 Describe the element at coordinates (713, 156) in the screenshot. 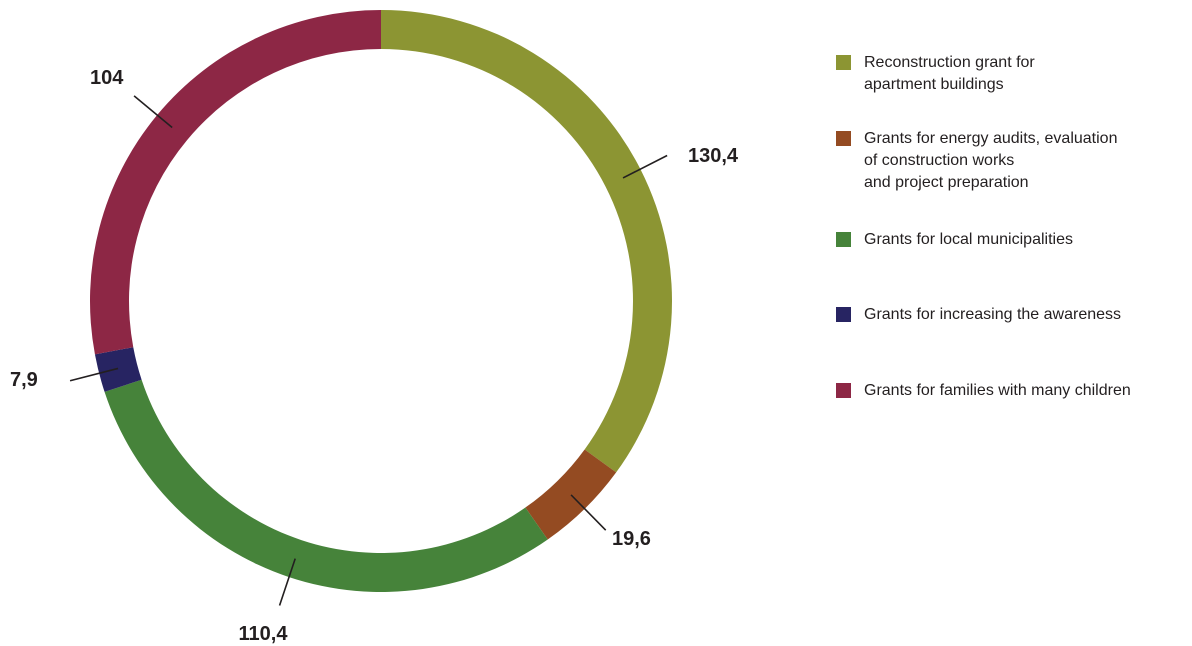

I see `slice-value-label: 130,4` at that location.